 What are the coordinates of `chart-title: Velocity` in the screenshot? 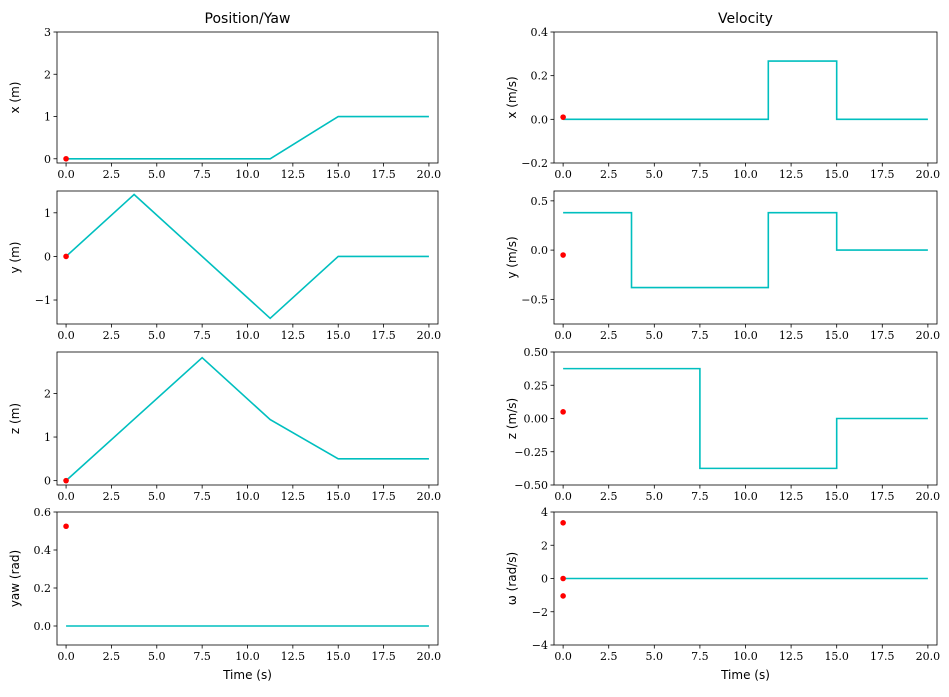 It's located at (745, 19).